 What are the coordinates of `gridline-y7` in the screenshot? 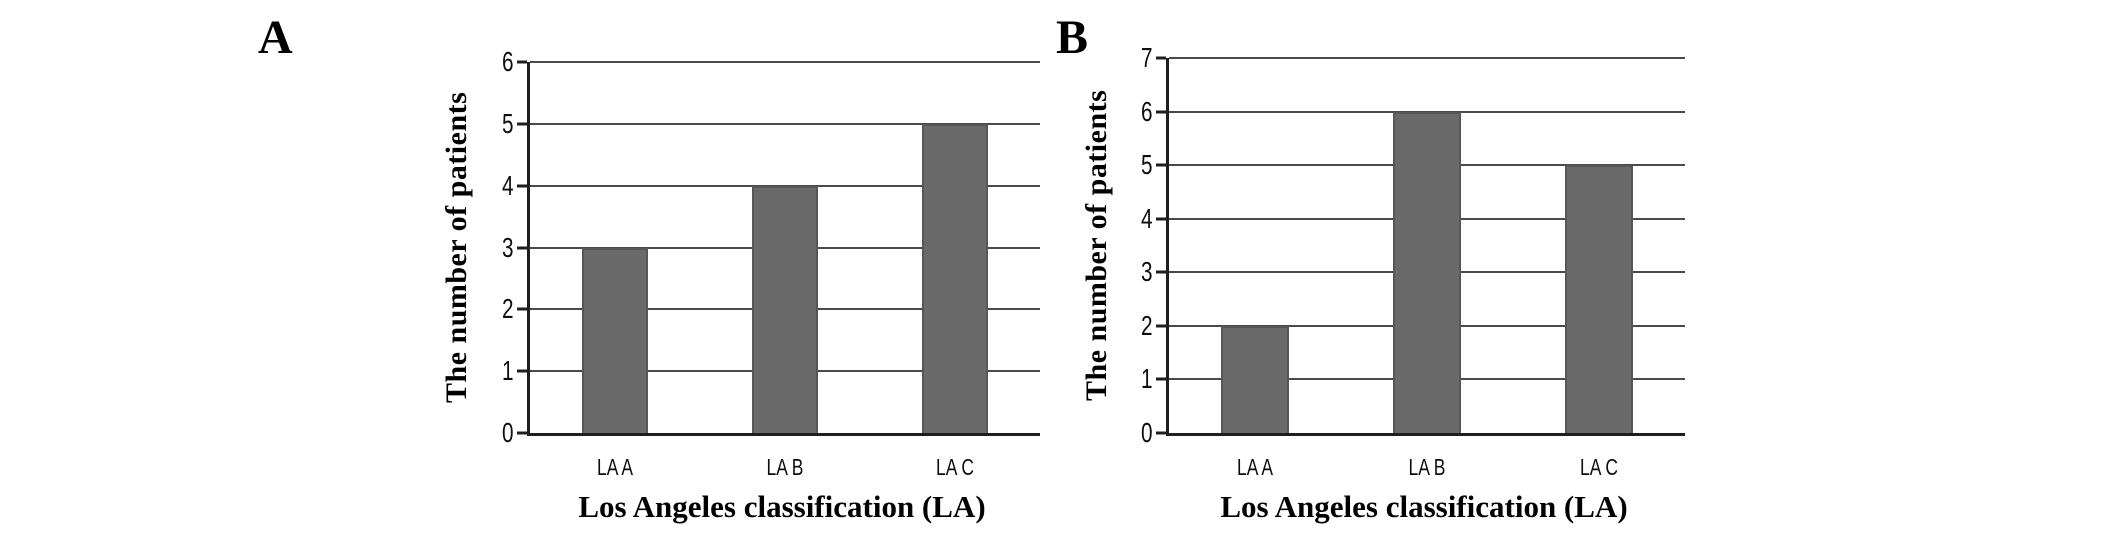 It's located at (1427, 58).